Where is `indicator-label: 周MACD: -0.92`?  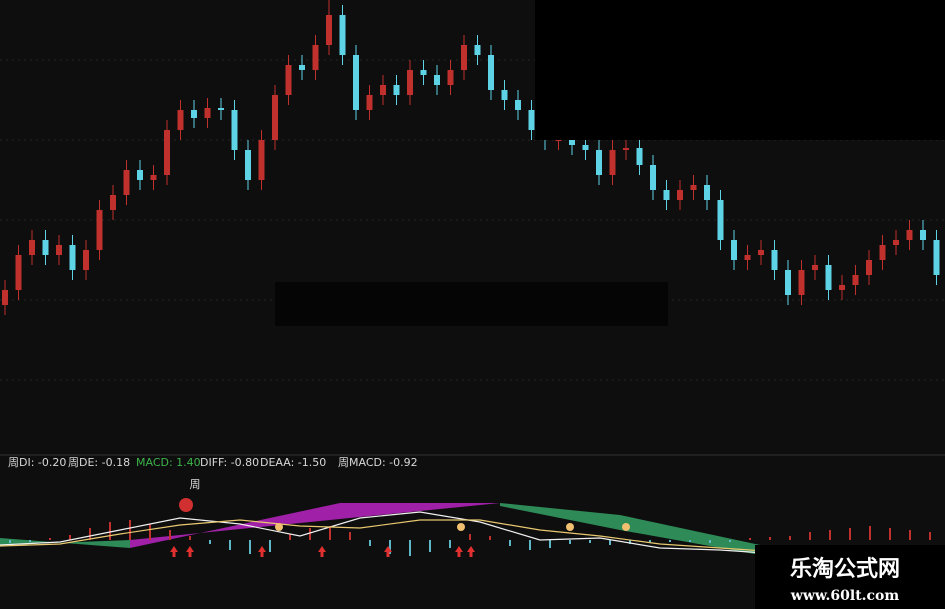 indicator-label: 周MACD: -0.92 is located at coordinates (378, 462).